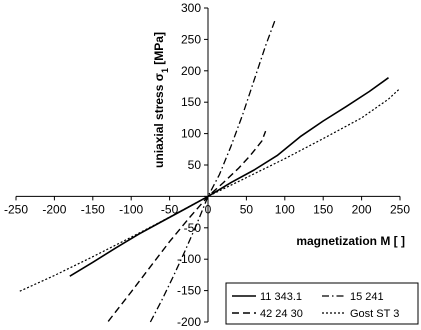  Describe the element at coordinates (170, 209) in the screenshot. I see `x-tick-label: -50` at that location.